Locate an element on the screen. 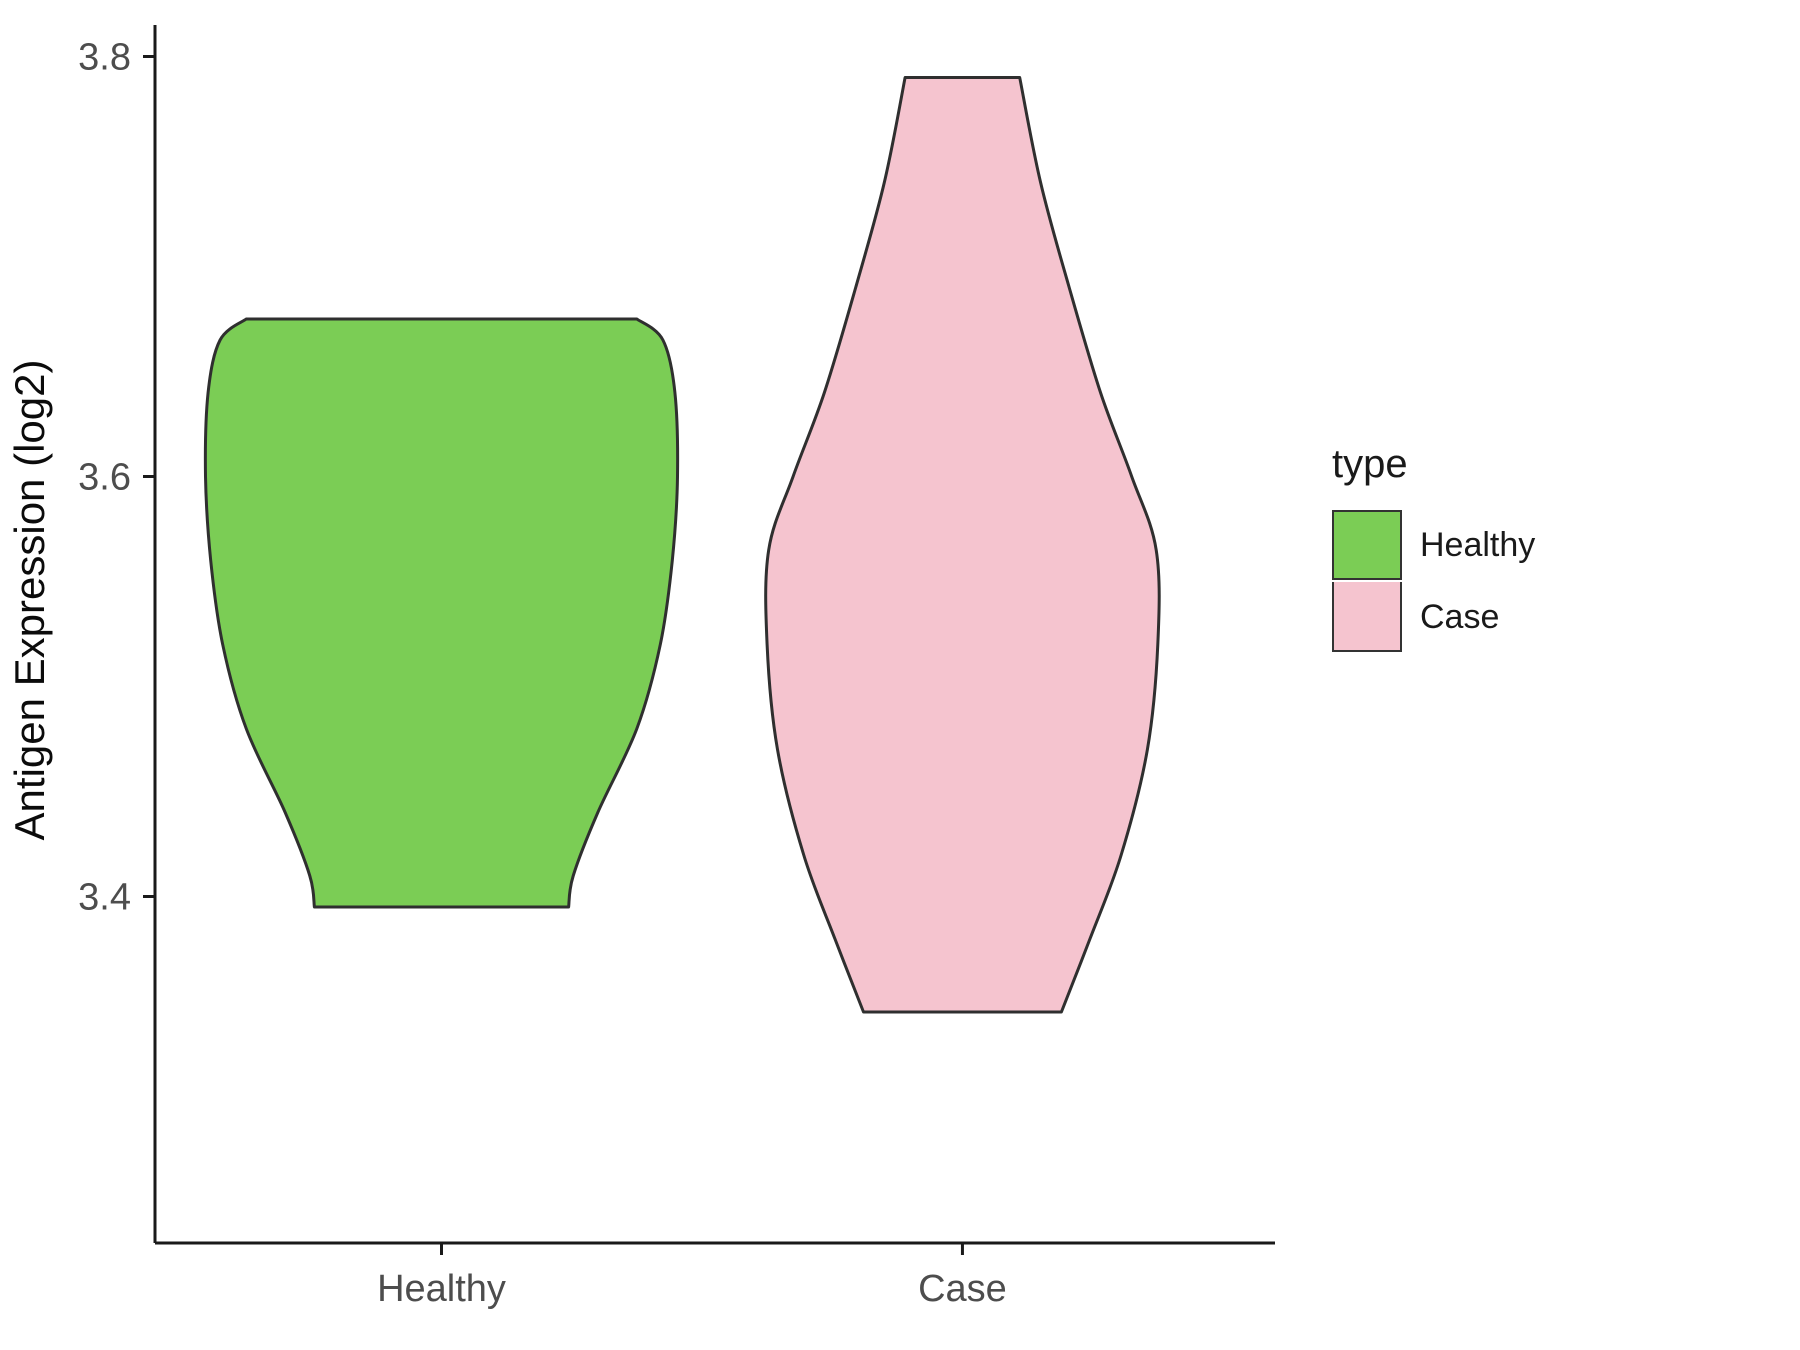  legend: type Healthy Case is located at coordinates (1433, 547).